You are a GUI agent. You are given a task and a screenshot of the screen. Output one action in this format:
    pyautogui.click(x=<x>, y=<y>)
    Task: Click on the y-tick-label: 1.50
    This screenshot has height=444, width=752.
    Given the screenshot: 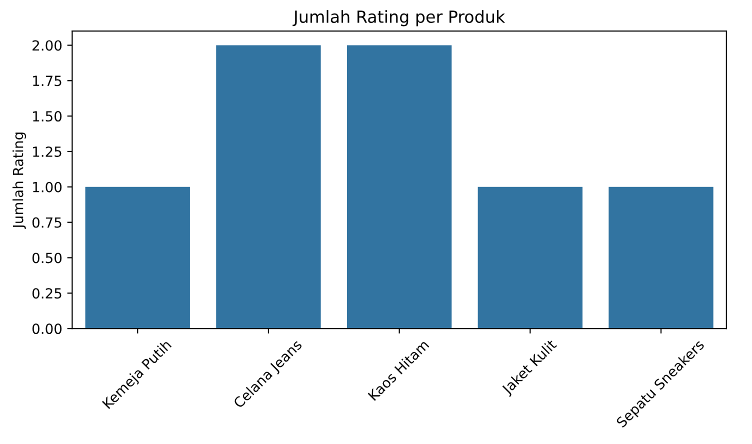 What is the action you would take?
    pyautogui.click(x=47, y=116)
    